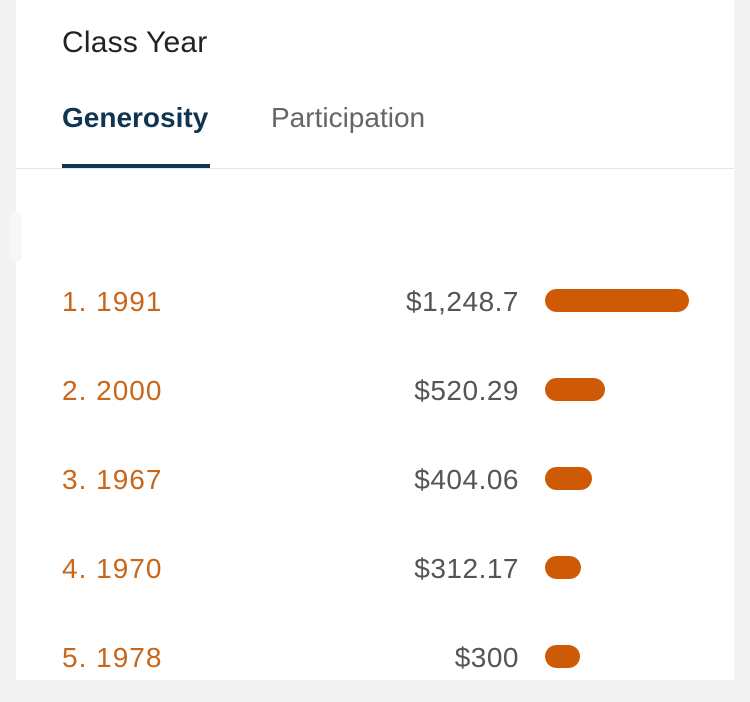 Image resolution: width=750 pixels, height=702 pixels. I want to click on ranking-row: 1. 1991 $1,248.7, so click(375, 302).